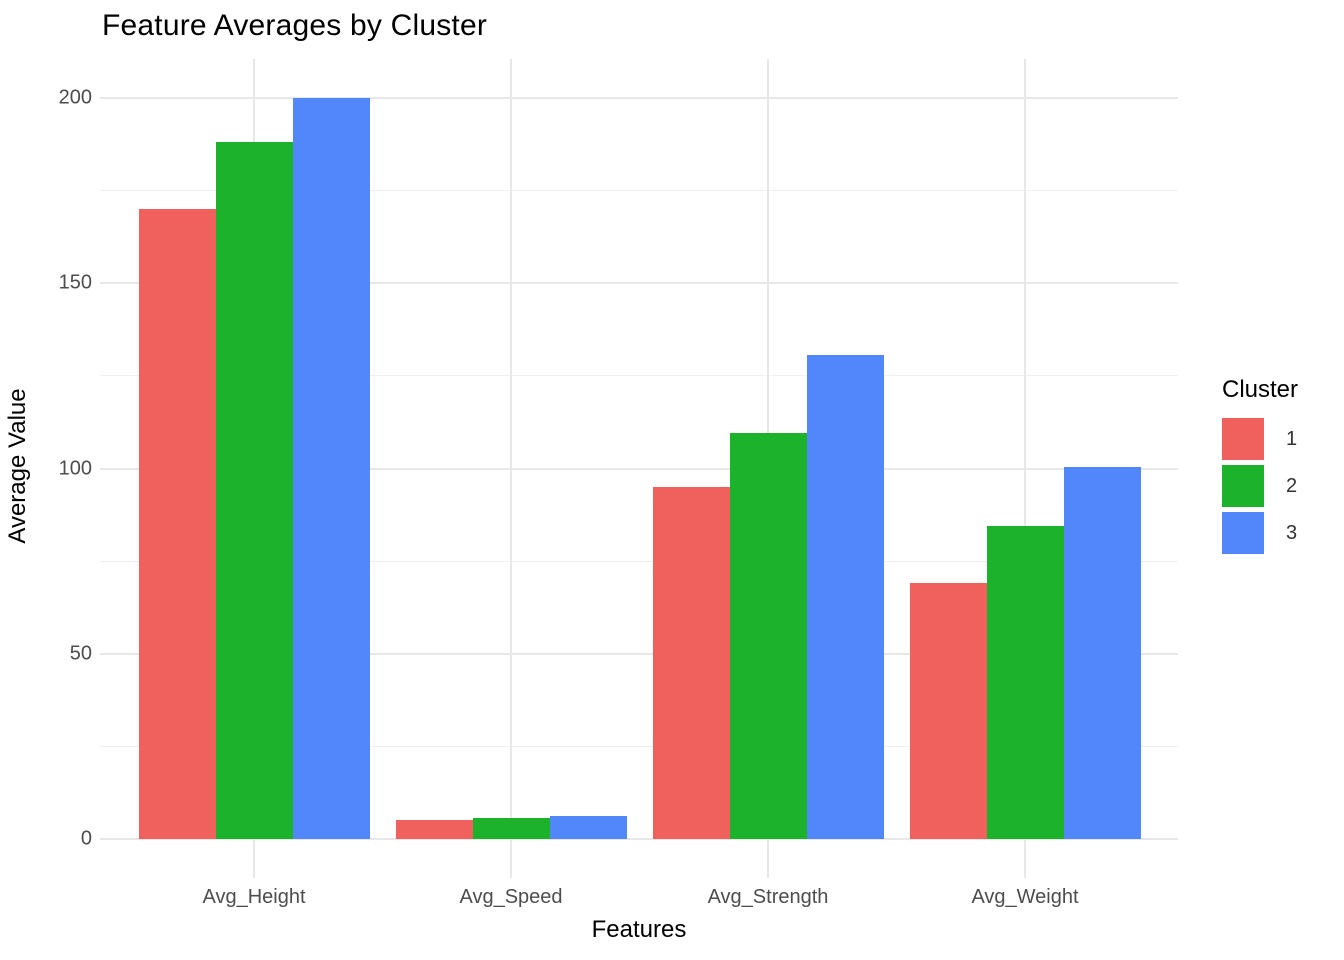 The height and width of the screenshot is (960, 1344). Describe the element at coordinates (511, 468) in the screenshot. I see `gridline-major-x-avg_speed` at that location.